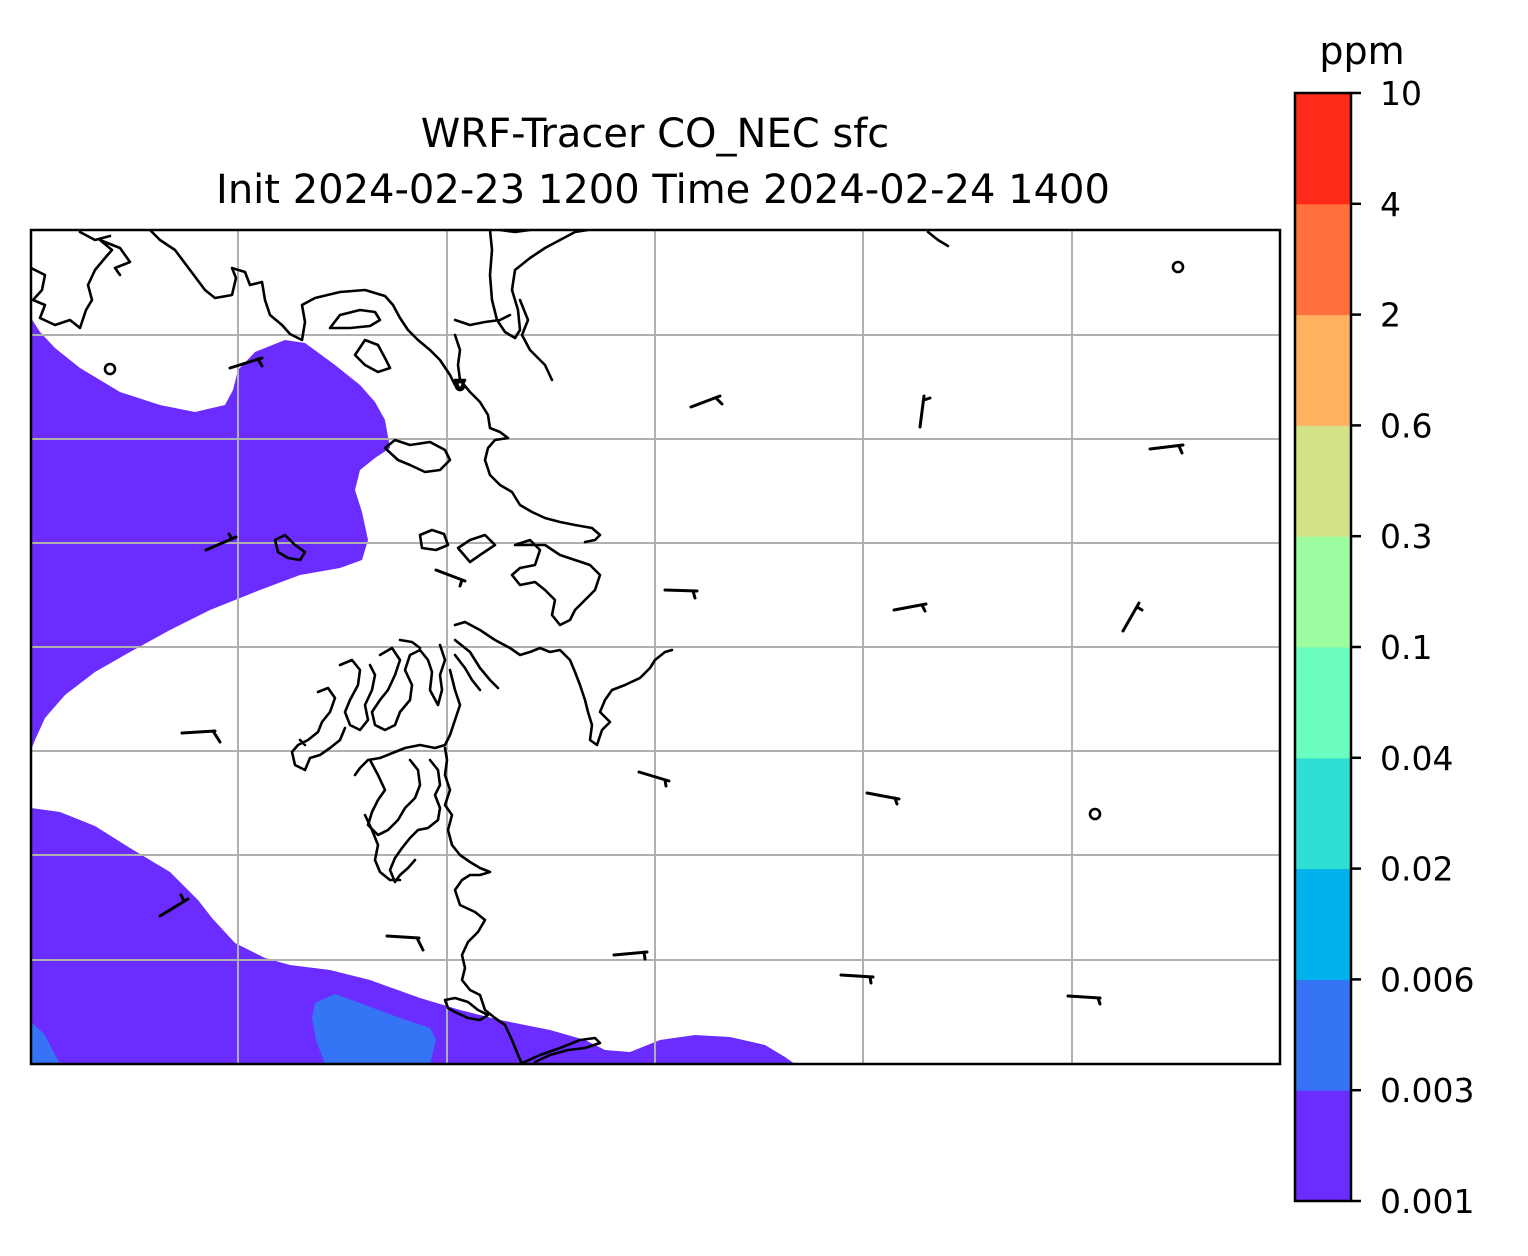  I want to click on plume-upper-left, so click(210, 534).